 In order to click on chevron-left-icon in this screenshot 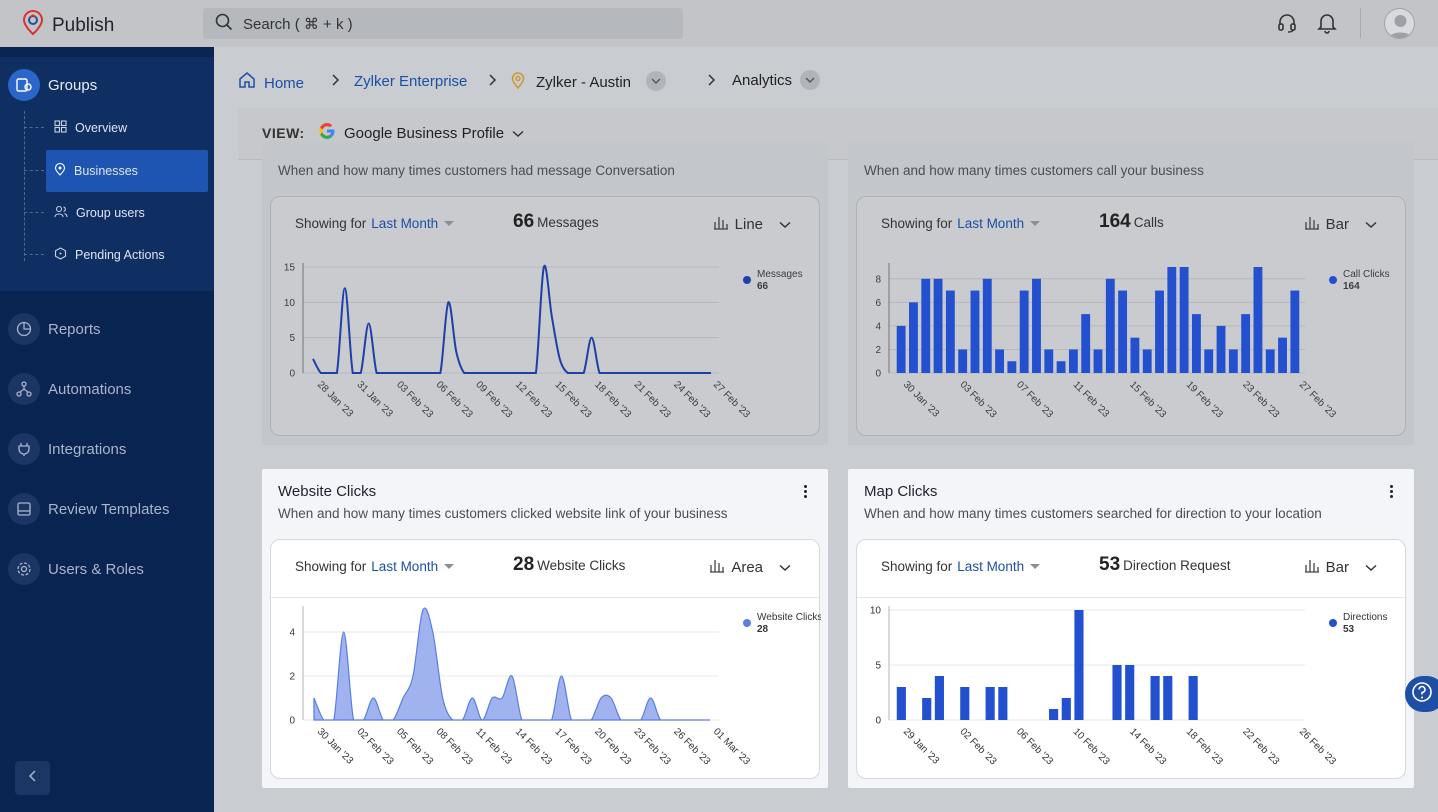, I will do `click(33, 778)`.